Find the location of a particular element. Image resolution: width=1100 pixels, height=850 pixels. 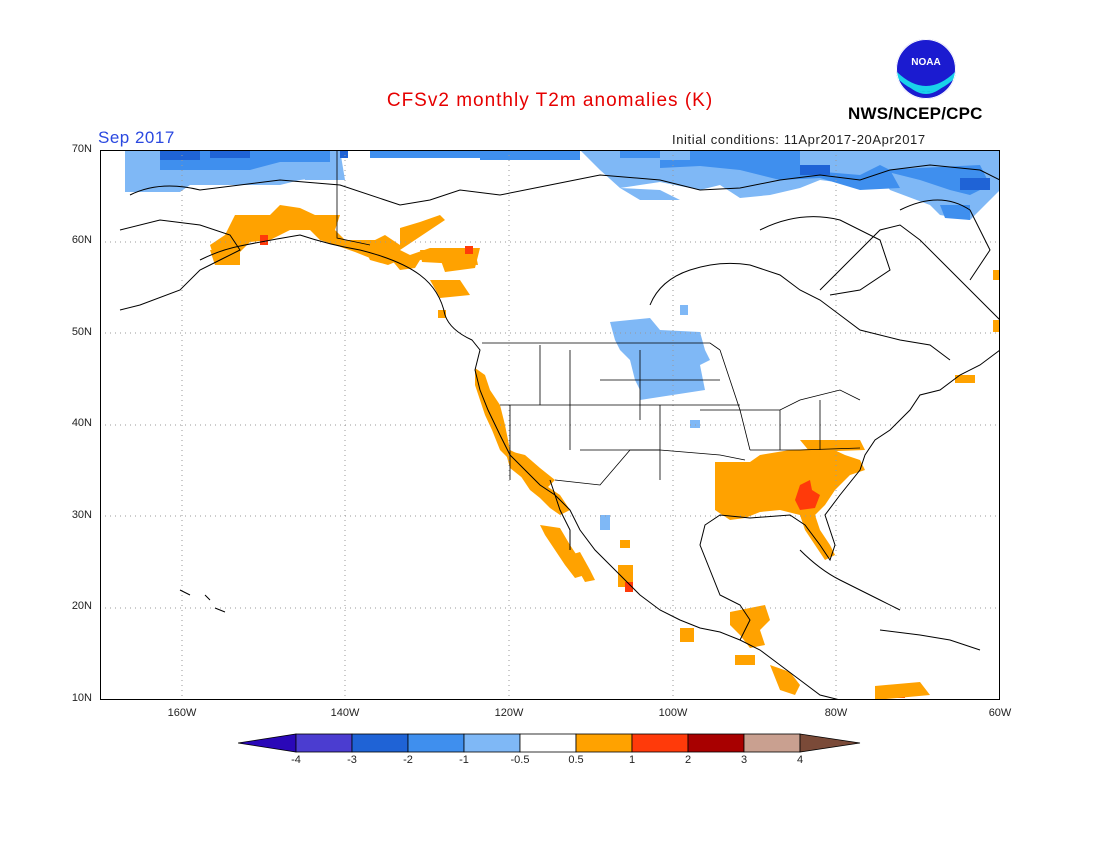

lat-label-10n: 10N is located at coordinates (81, 698).